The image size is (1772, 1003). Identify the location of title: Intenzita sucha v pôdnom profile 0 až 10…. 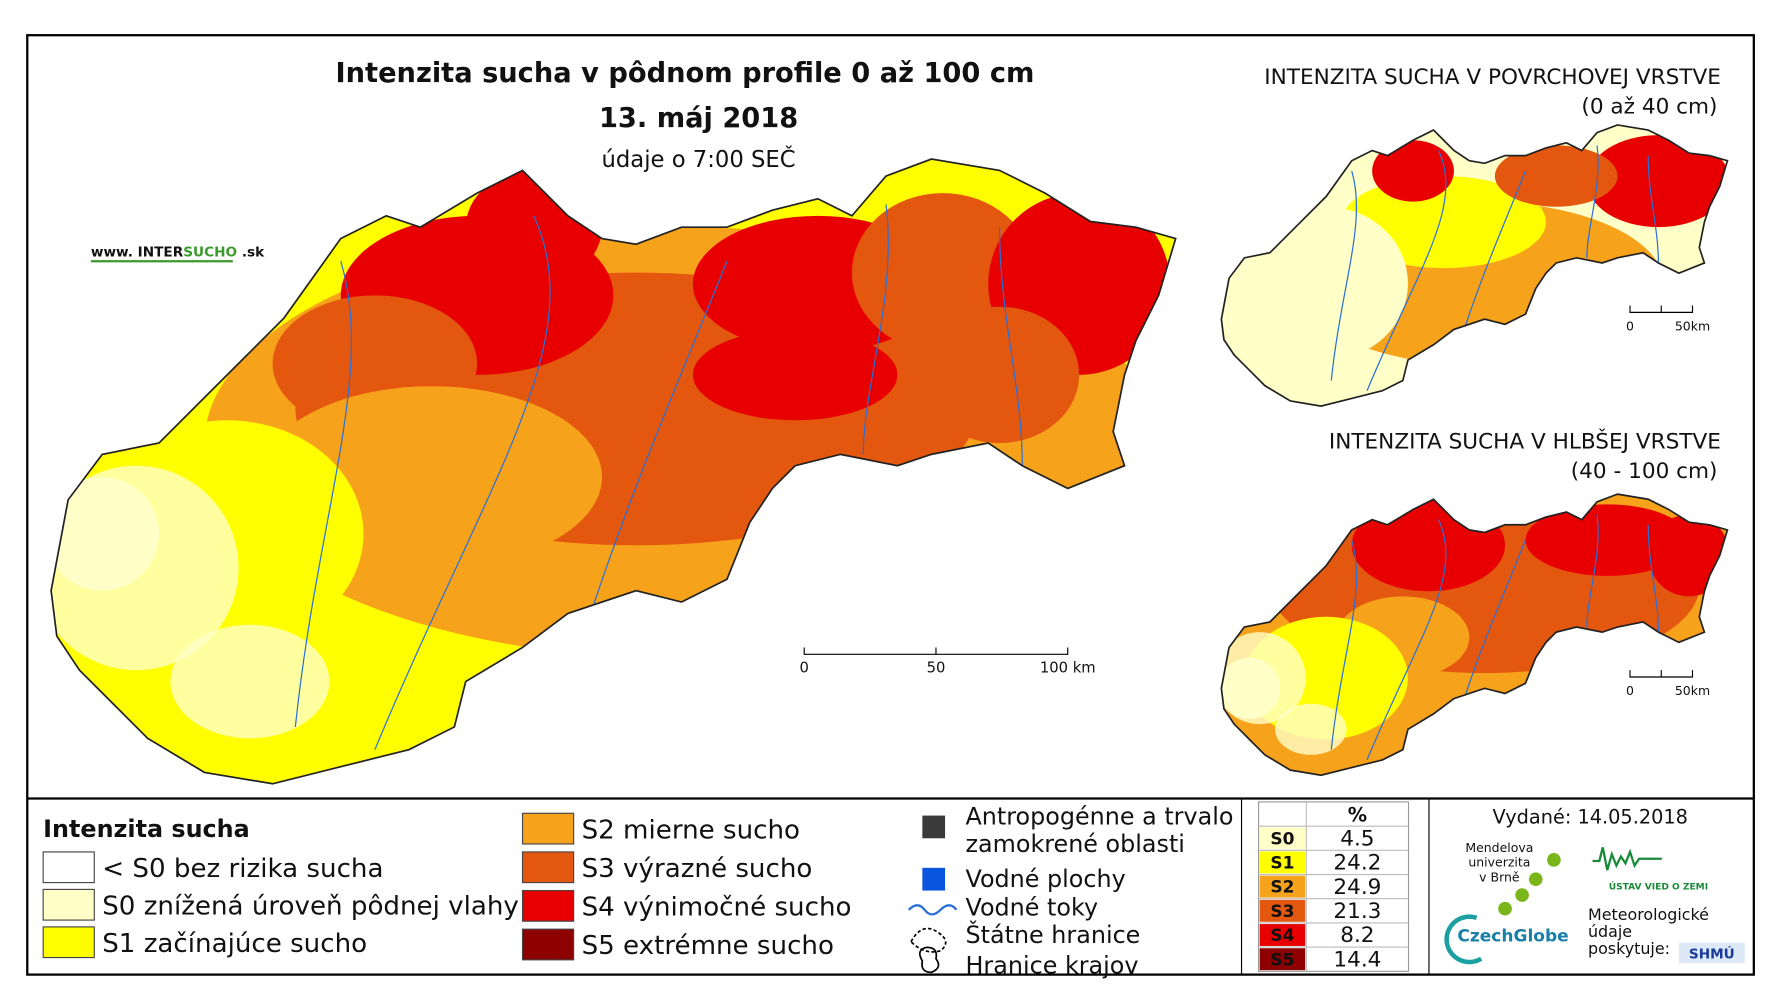
(685, 73).